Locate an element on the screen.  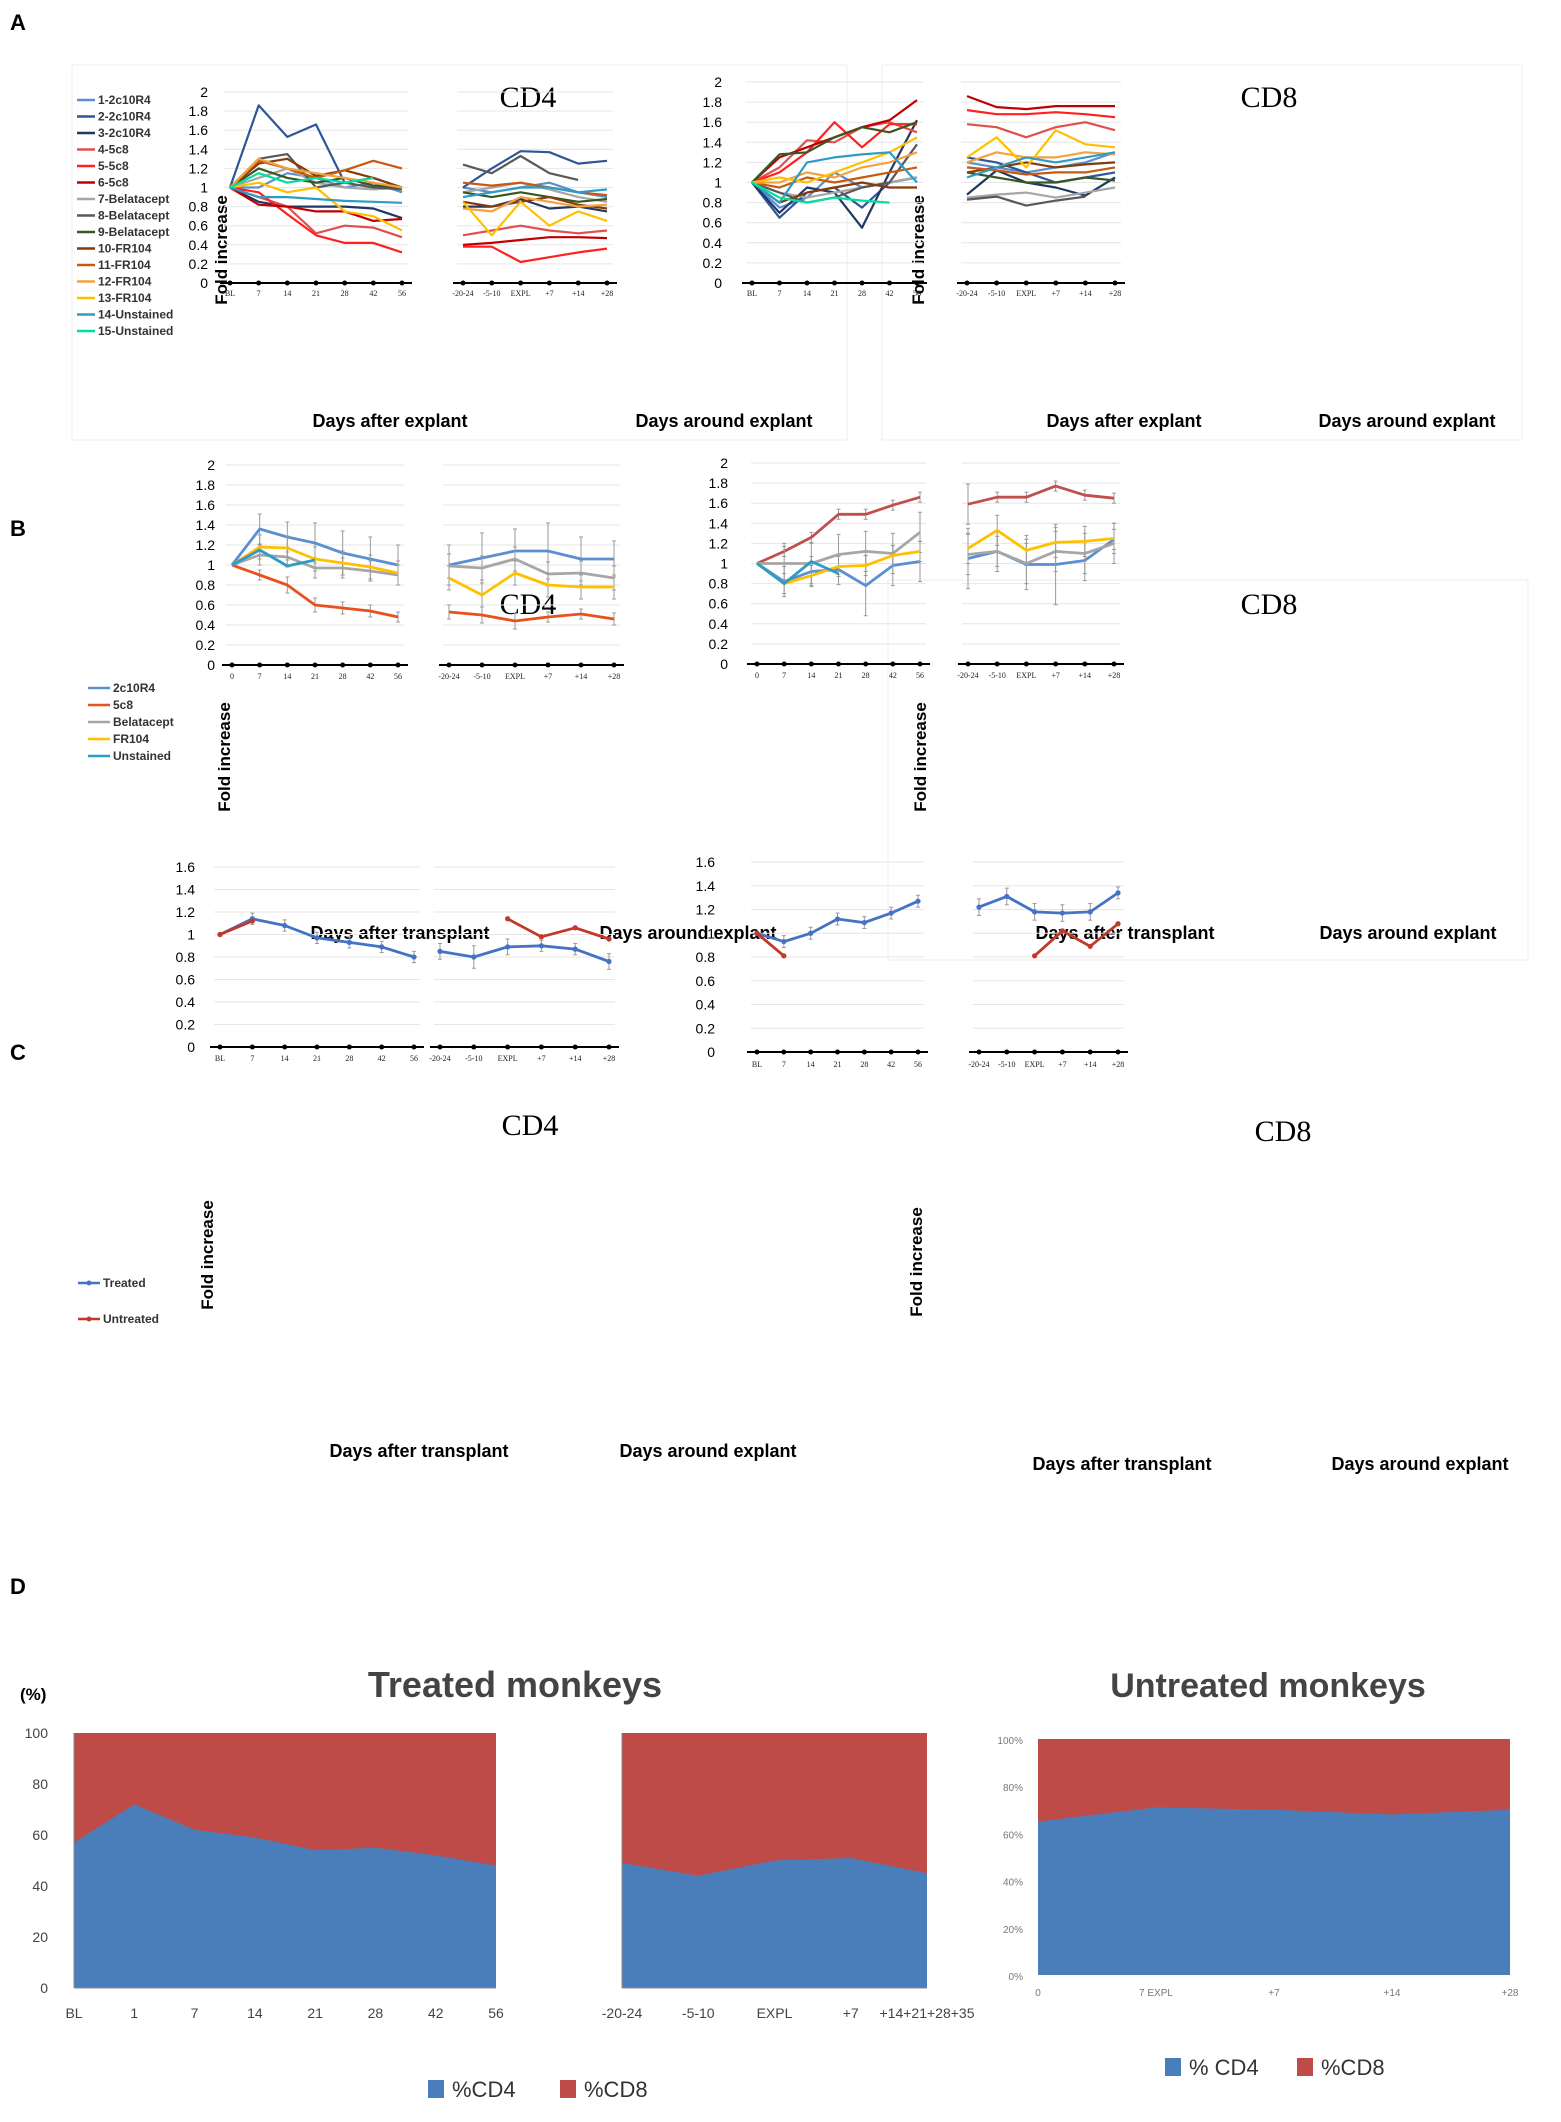
series-line-Untreated is located at coordinates (236, 927).